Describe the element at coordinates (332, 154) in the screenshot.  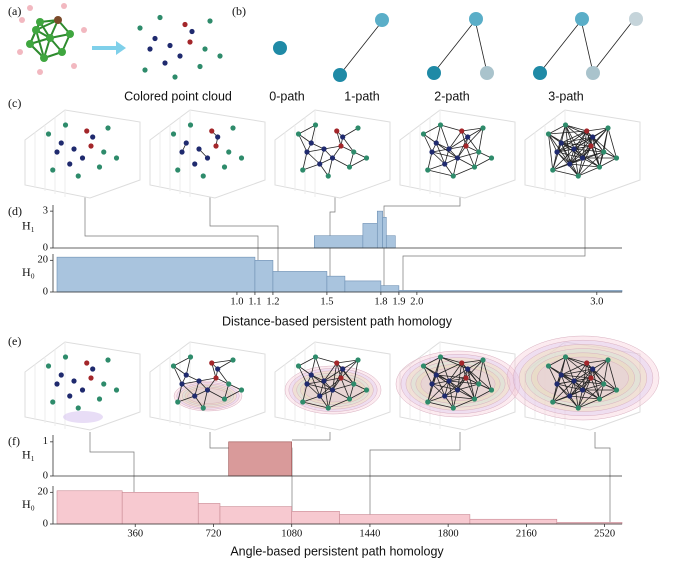
I see `box-frame` at that location.